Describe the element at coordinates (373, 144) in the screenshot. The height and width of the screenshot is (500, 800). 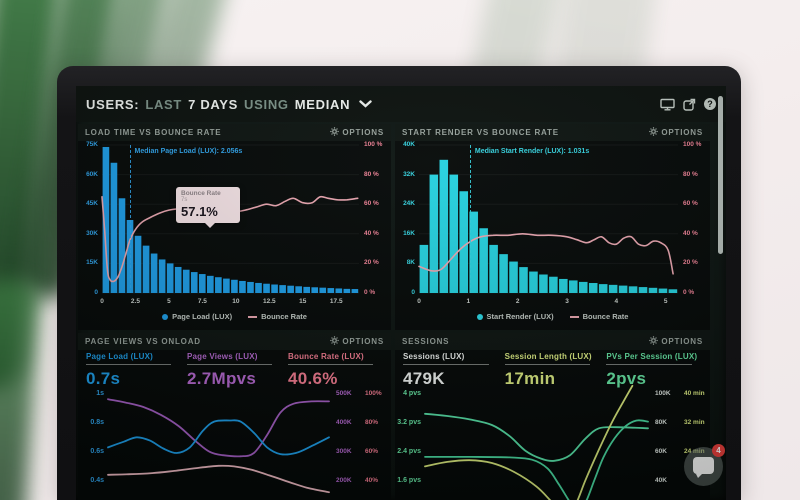
I see `y-axis-label-right: 100 %` at that location.